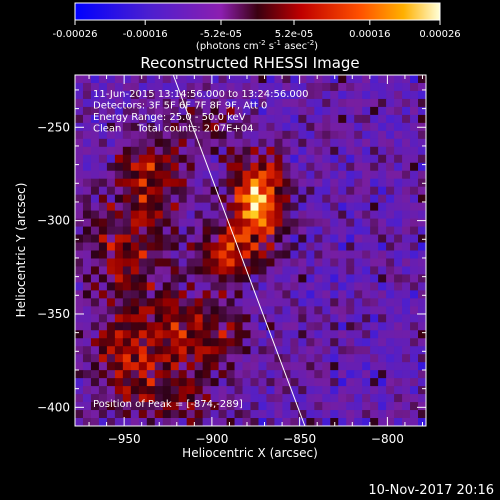 The image size is (500, 500). Describe the element at coordinates (21, 250) in the screenshot. I see `y-axis-label: Heliocentric Y (arcsec)` at that location.